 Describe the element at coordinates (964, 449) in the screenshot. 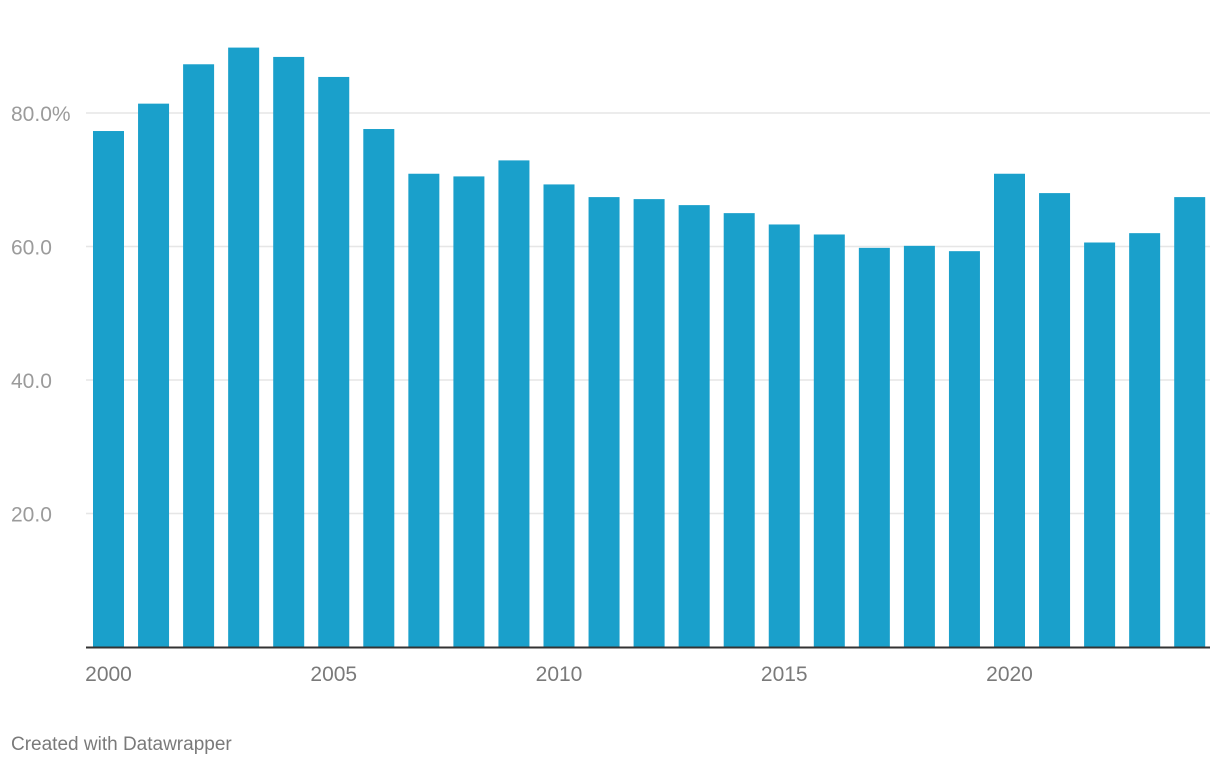

I see `bar-2019` at that location.